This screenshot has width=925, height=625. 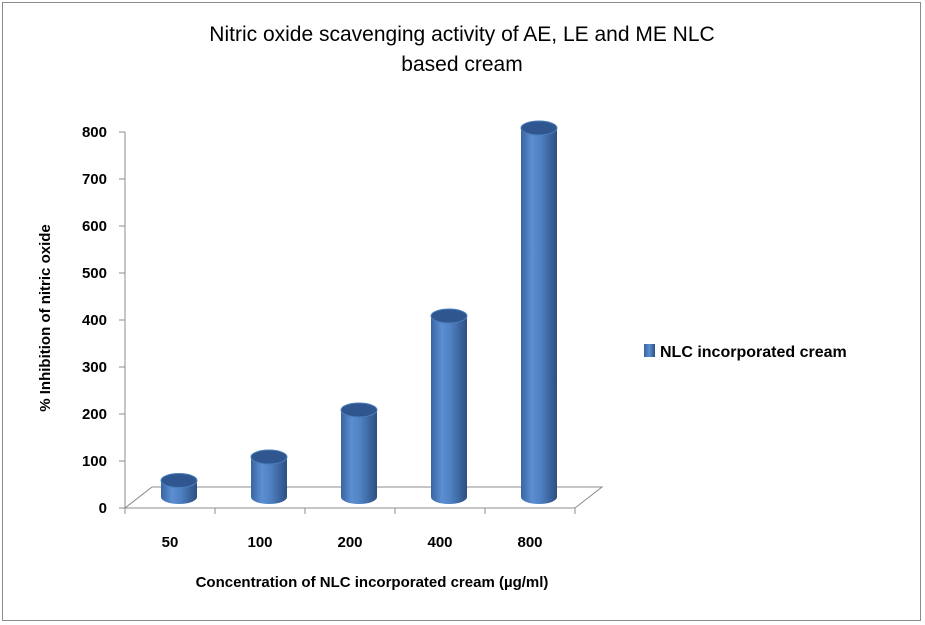 I want to click on x-tick-label: 50, so click(x=170, y=542).